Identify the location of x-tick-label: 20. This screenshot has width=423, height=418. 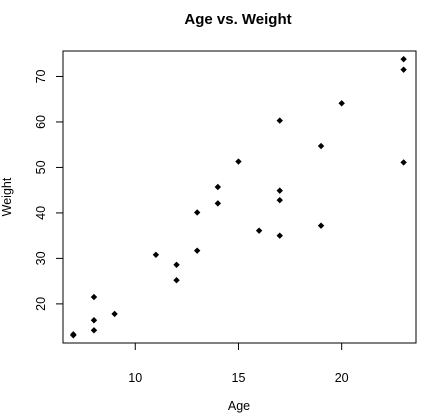
(342, 378).